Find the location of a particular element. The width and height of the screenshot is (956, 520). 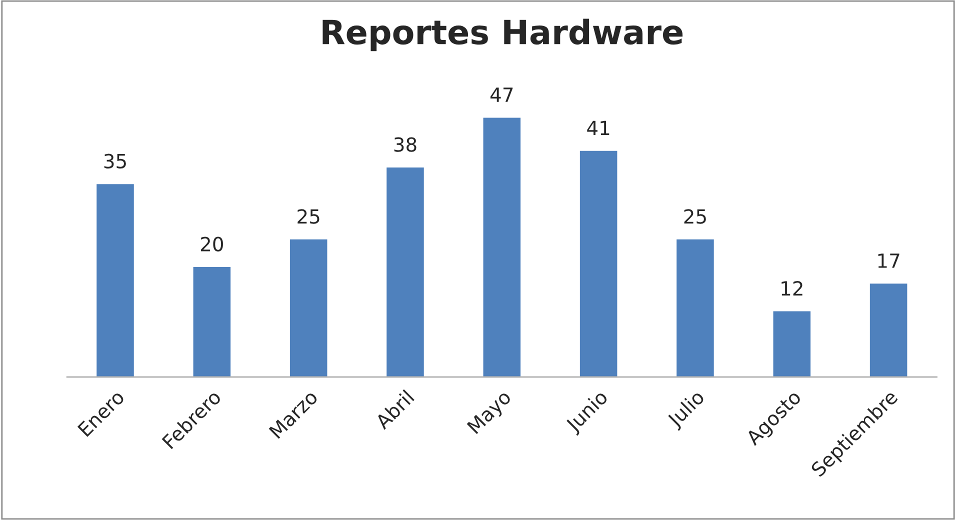

data-label: 12 is located at coordinates (792, 288).